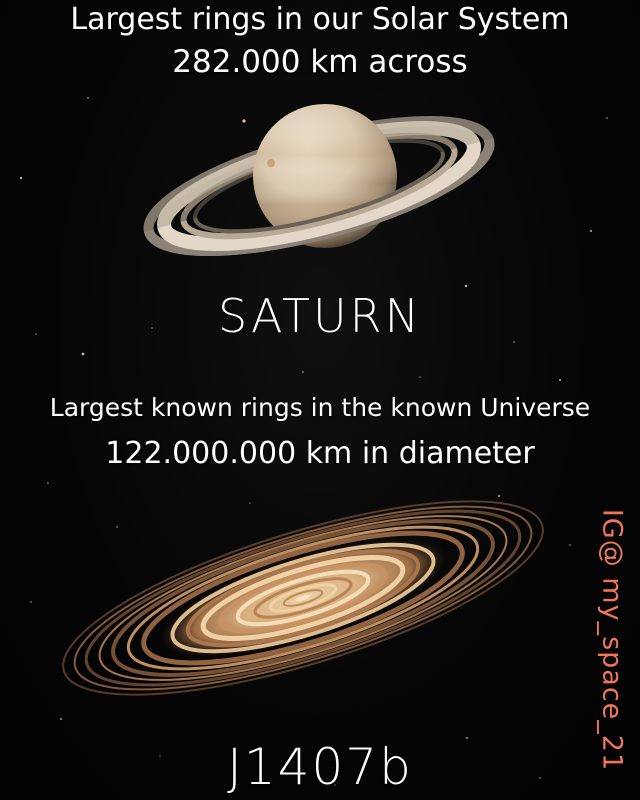 The image size is (640, 800). I want to click on j1407b-name: J1407b, so click(320, 767).